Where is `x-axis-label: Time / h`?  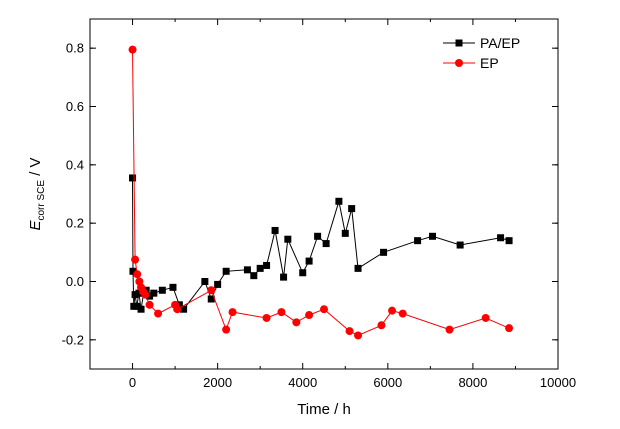
x-axis-label: Time / h is located at coordinates (324, 409).